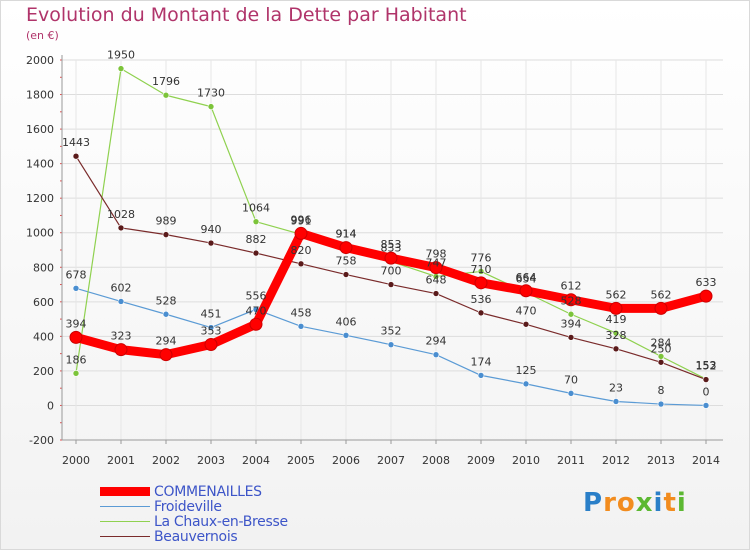 The height and width of the screenshot is (550, 750). I want to click on data-label: 284, so click(661, 342).